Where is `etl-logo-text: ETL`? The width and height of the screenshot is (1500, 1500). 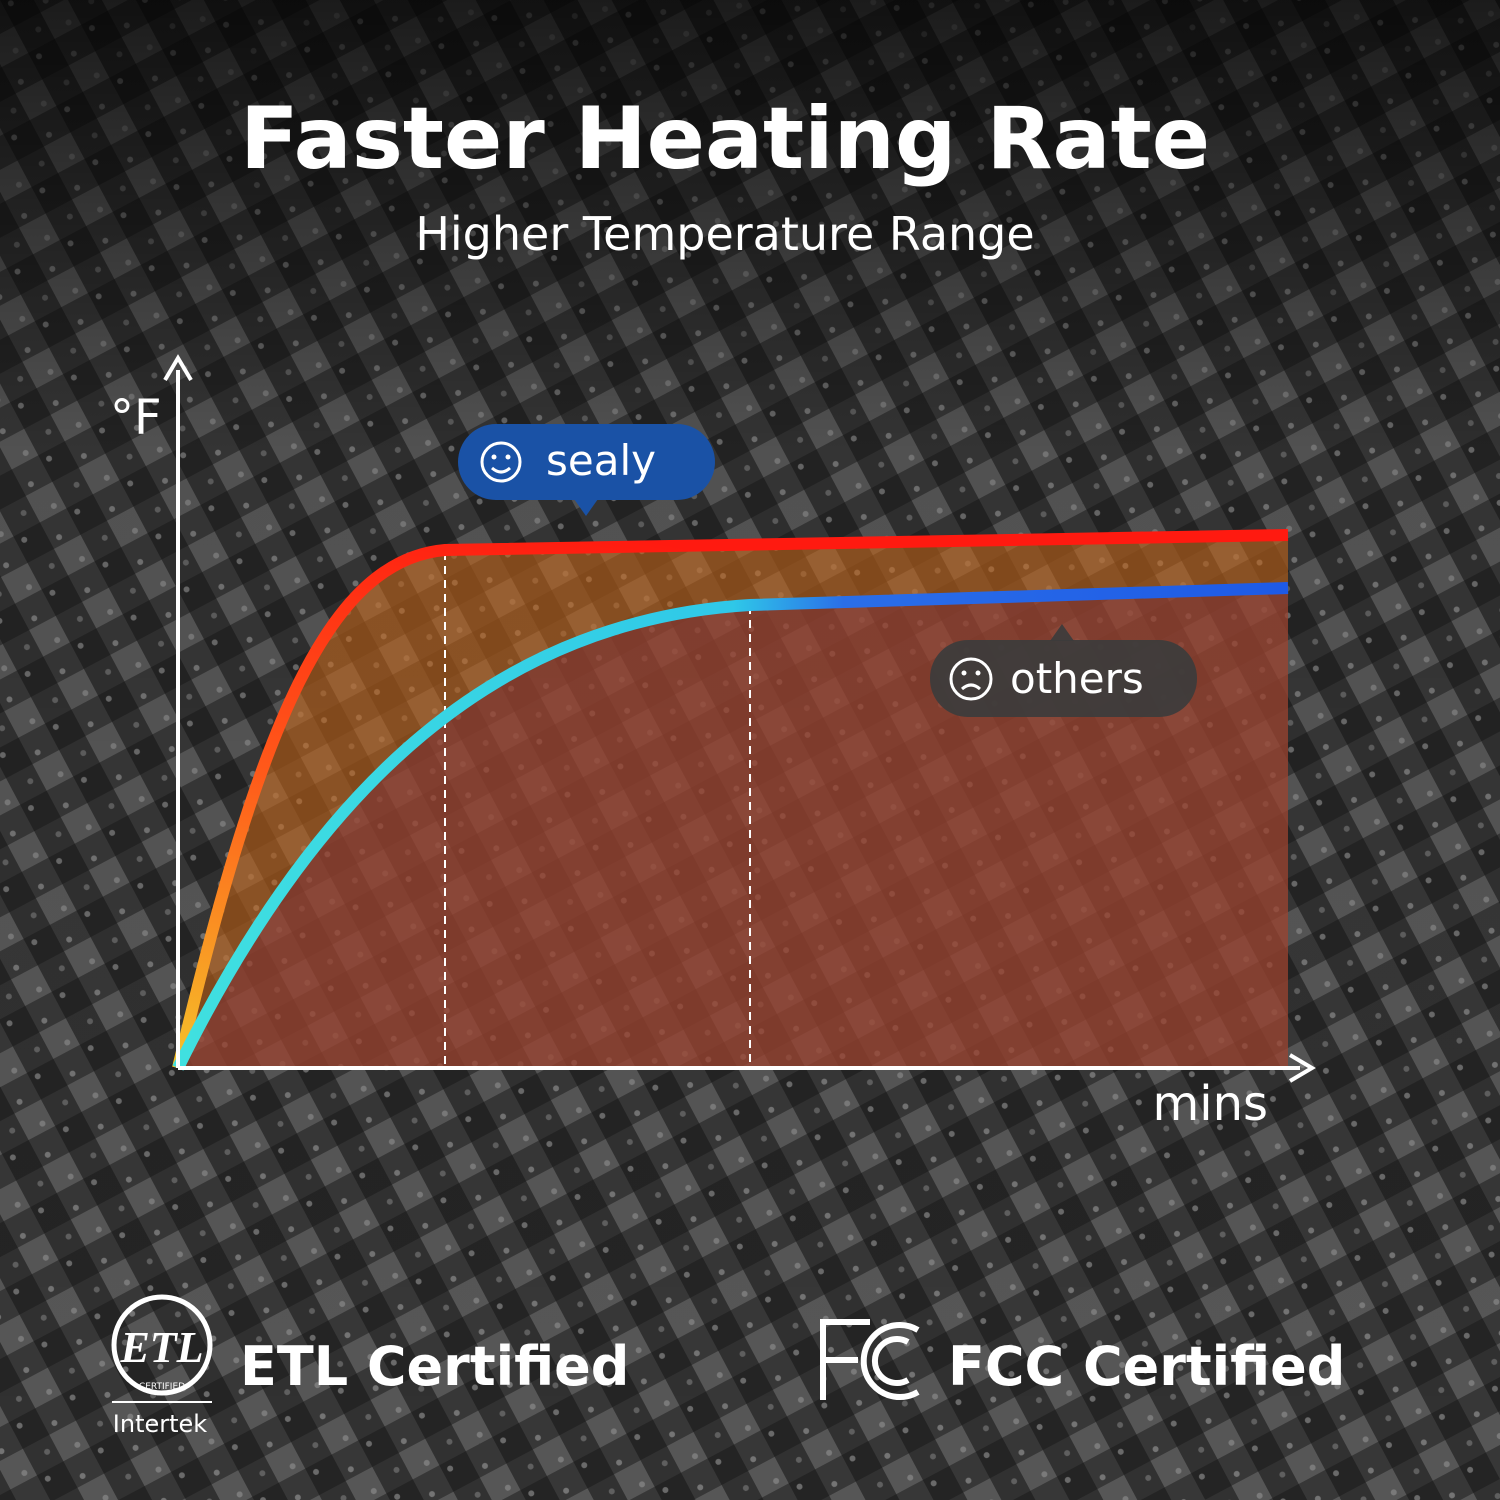
etl-logo-text: ETL is located at coordinates (161, 1347).